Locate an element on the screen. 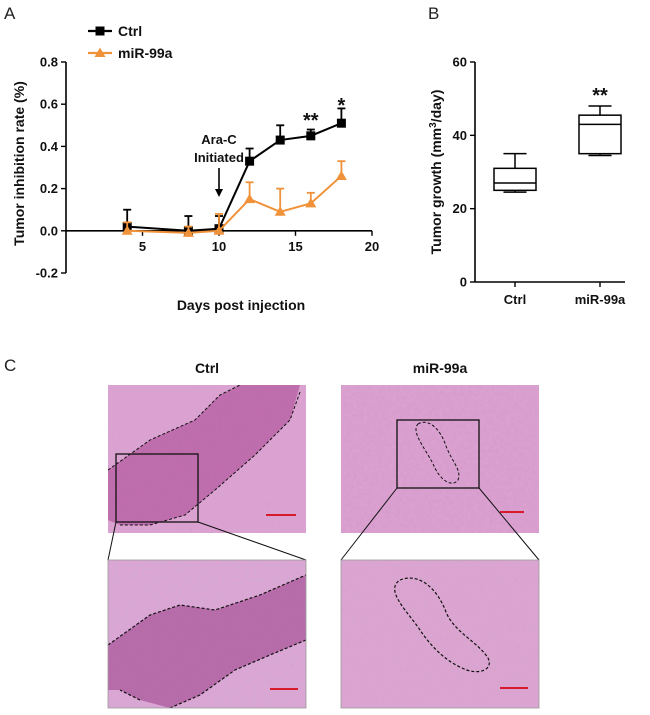 The image size is (650, 715). y-tick-label-b: 40 is located at coordinates (460, 135).